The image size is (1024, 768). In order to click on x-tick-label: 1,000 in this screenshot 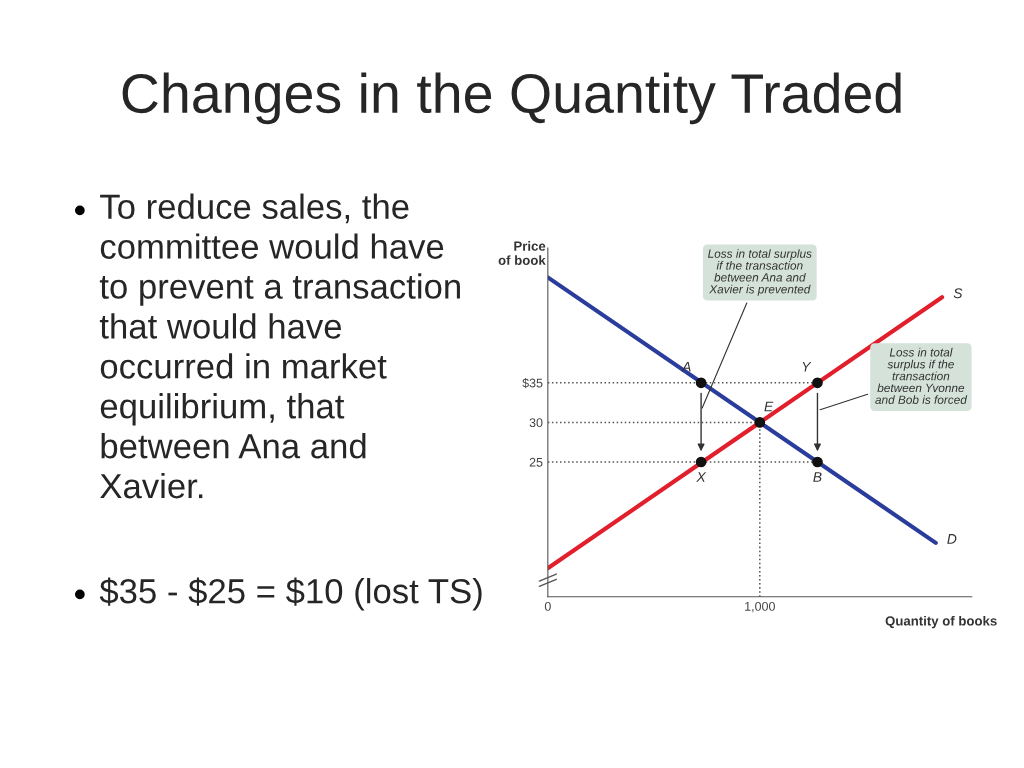, I will do `click(760, 607)`.